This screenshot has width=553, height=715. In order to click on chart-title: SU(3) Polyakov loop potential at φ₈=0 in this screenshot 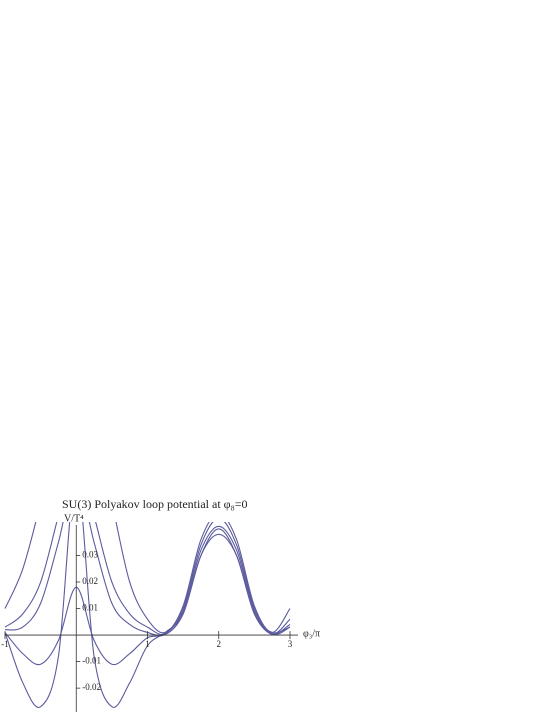, I will do `click(155, 504)`.